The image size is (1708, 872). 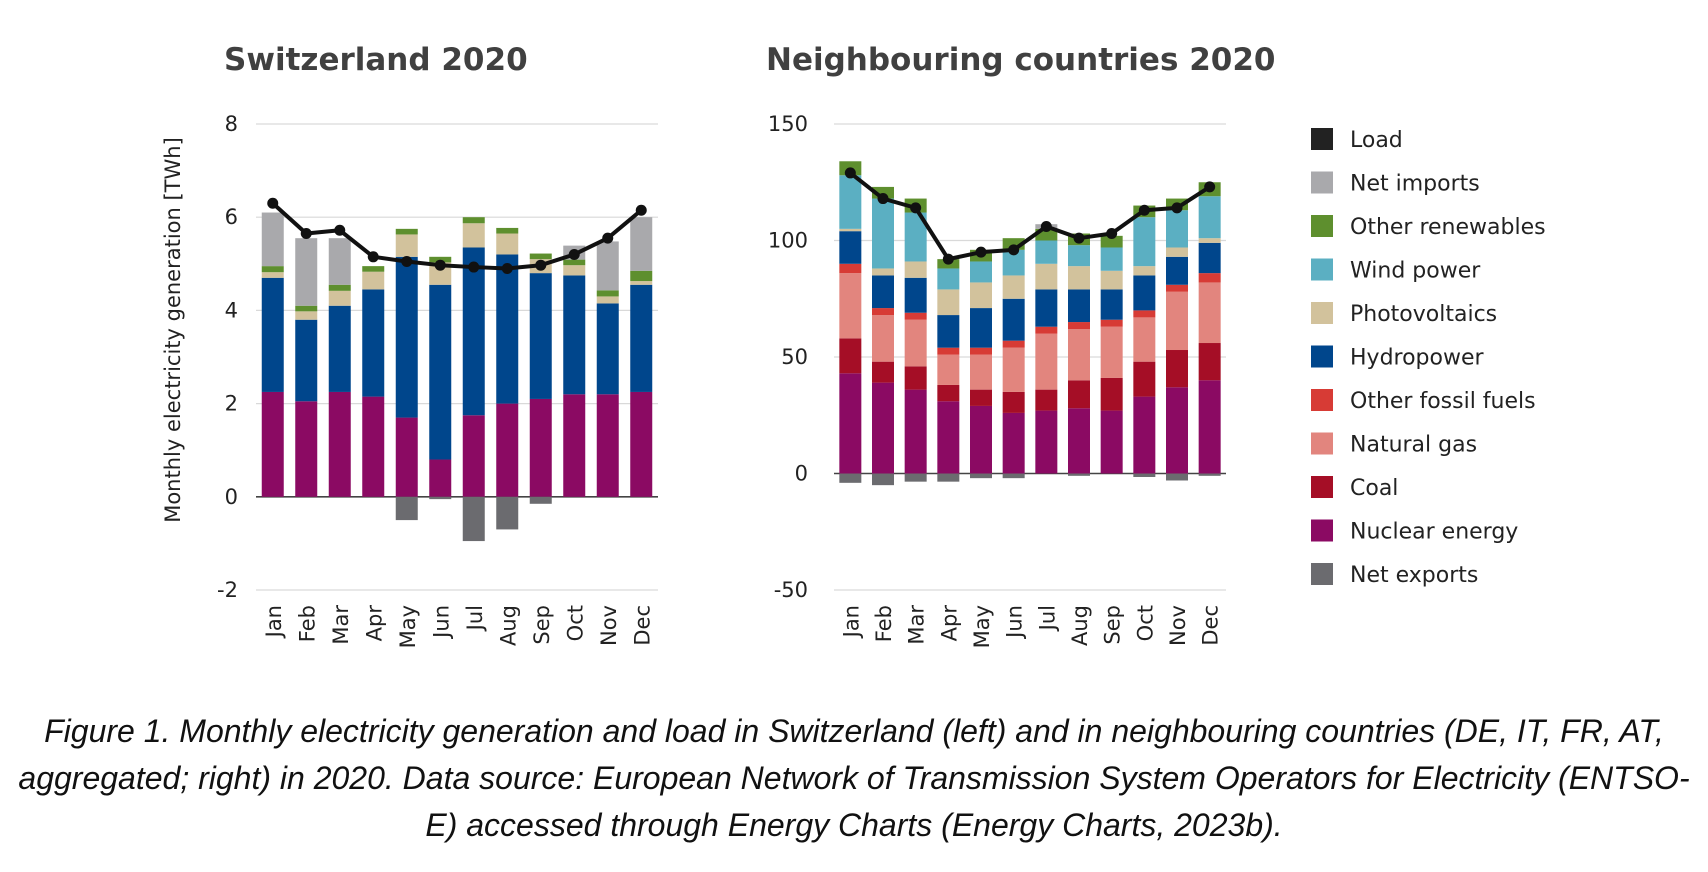 I want to click on y-tick-label: 0, so click(x=801, y=474).